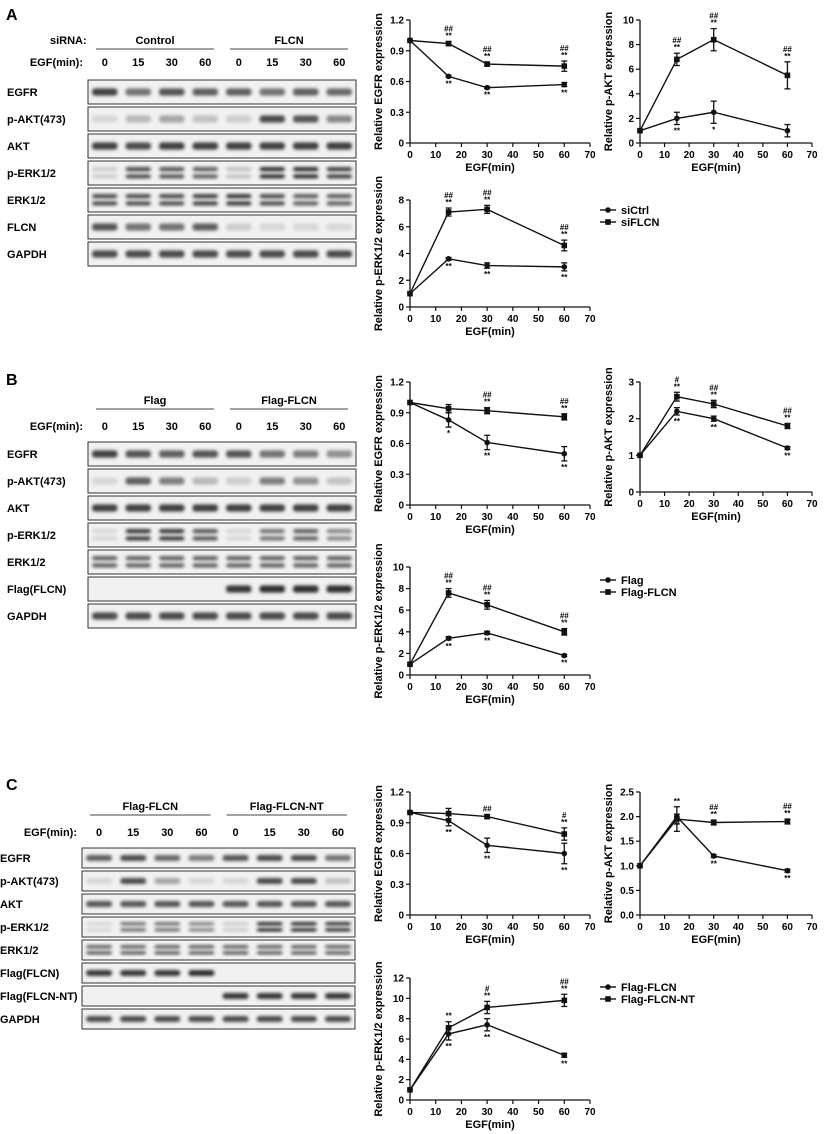 The image size is (833, 1134). Describe the element at coordinates (812, 504) in the screenshot. I see `x-tick-label: 70` at that location.